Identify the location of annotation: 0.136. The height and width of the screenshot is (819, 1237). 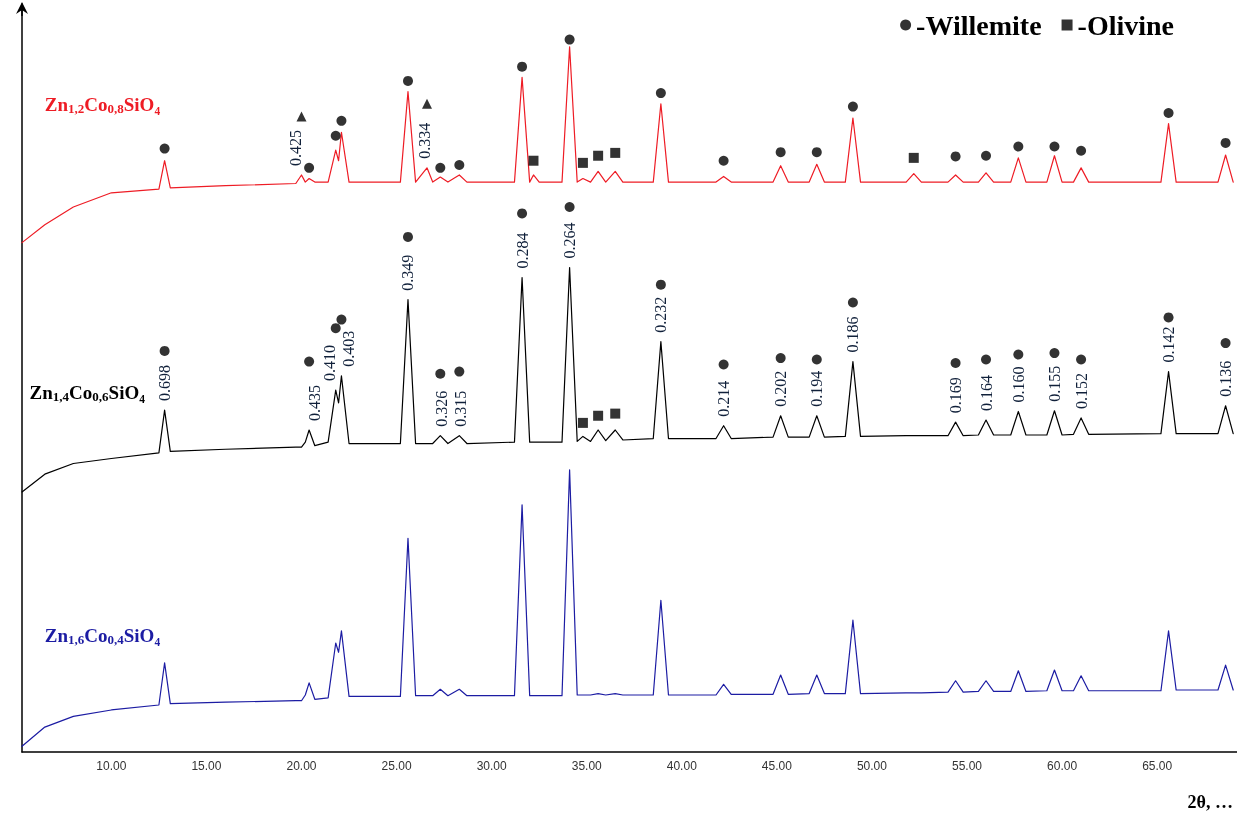
(1226, 378).